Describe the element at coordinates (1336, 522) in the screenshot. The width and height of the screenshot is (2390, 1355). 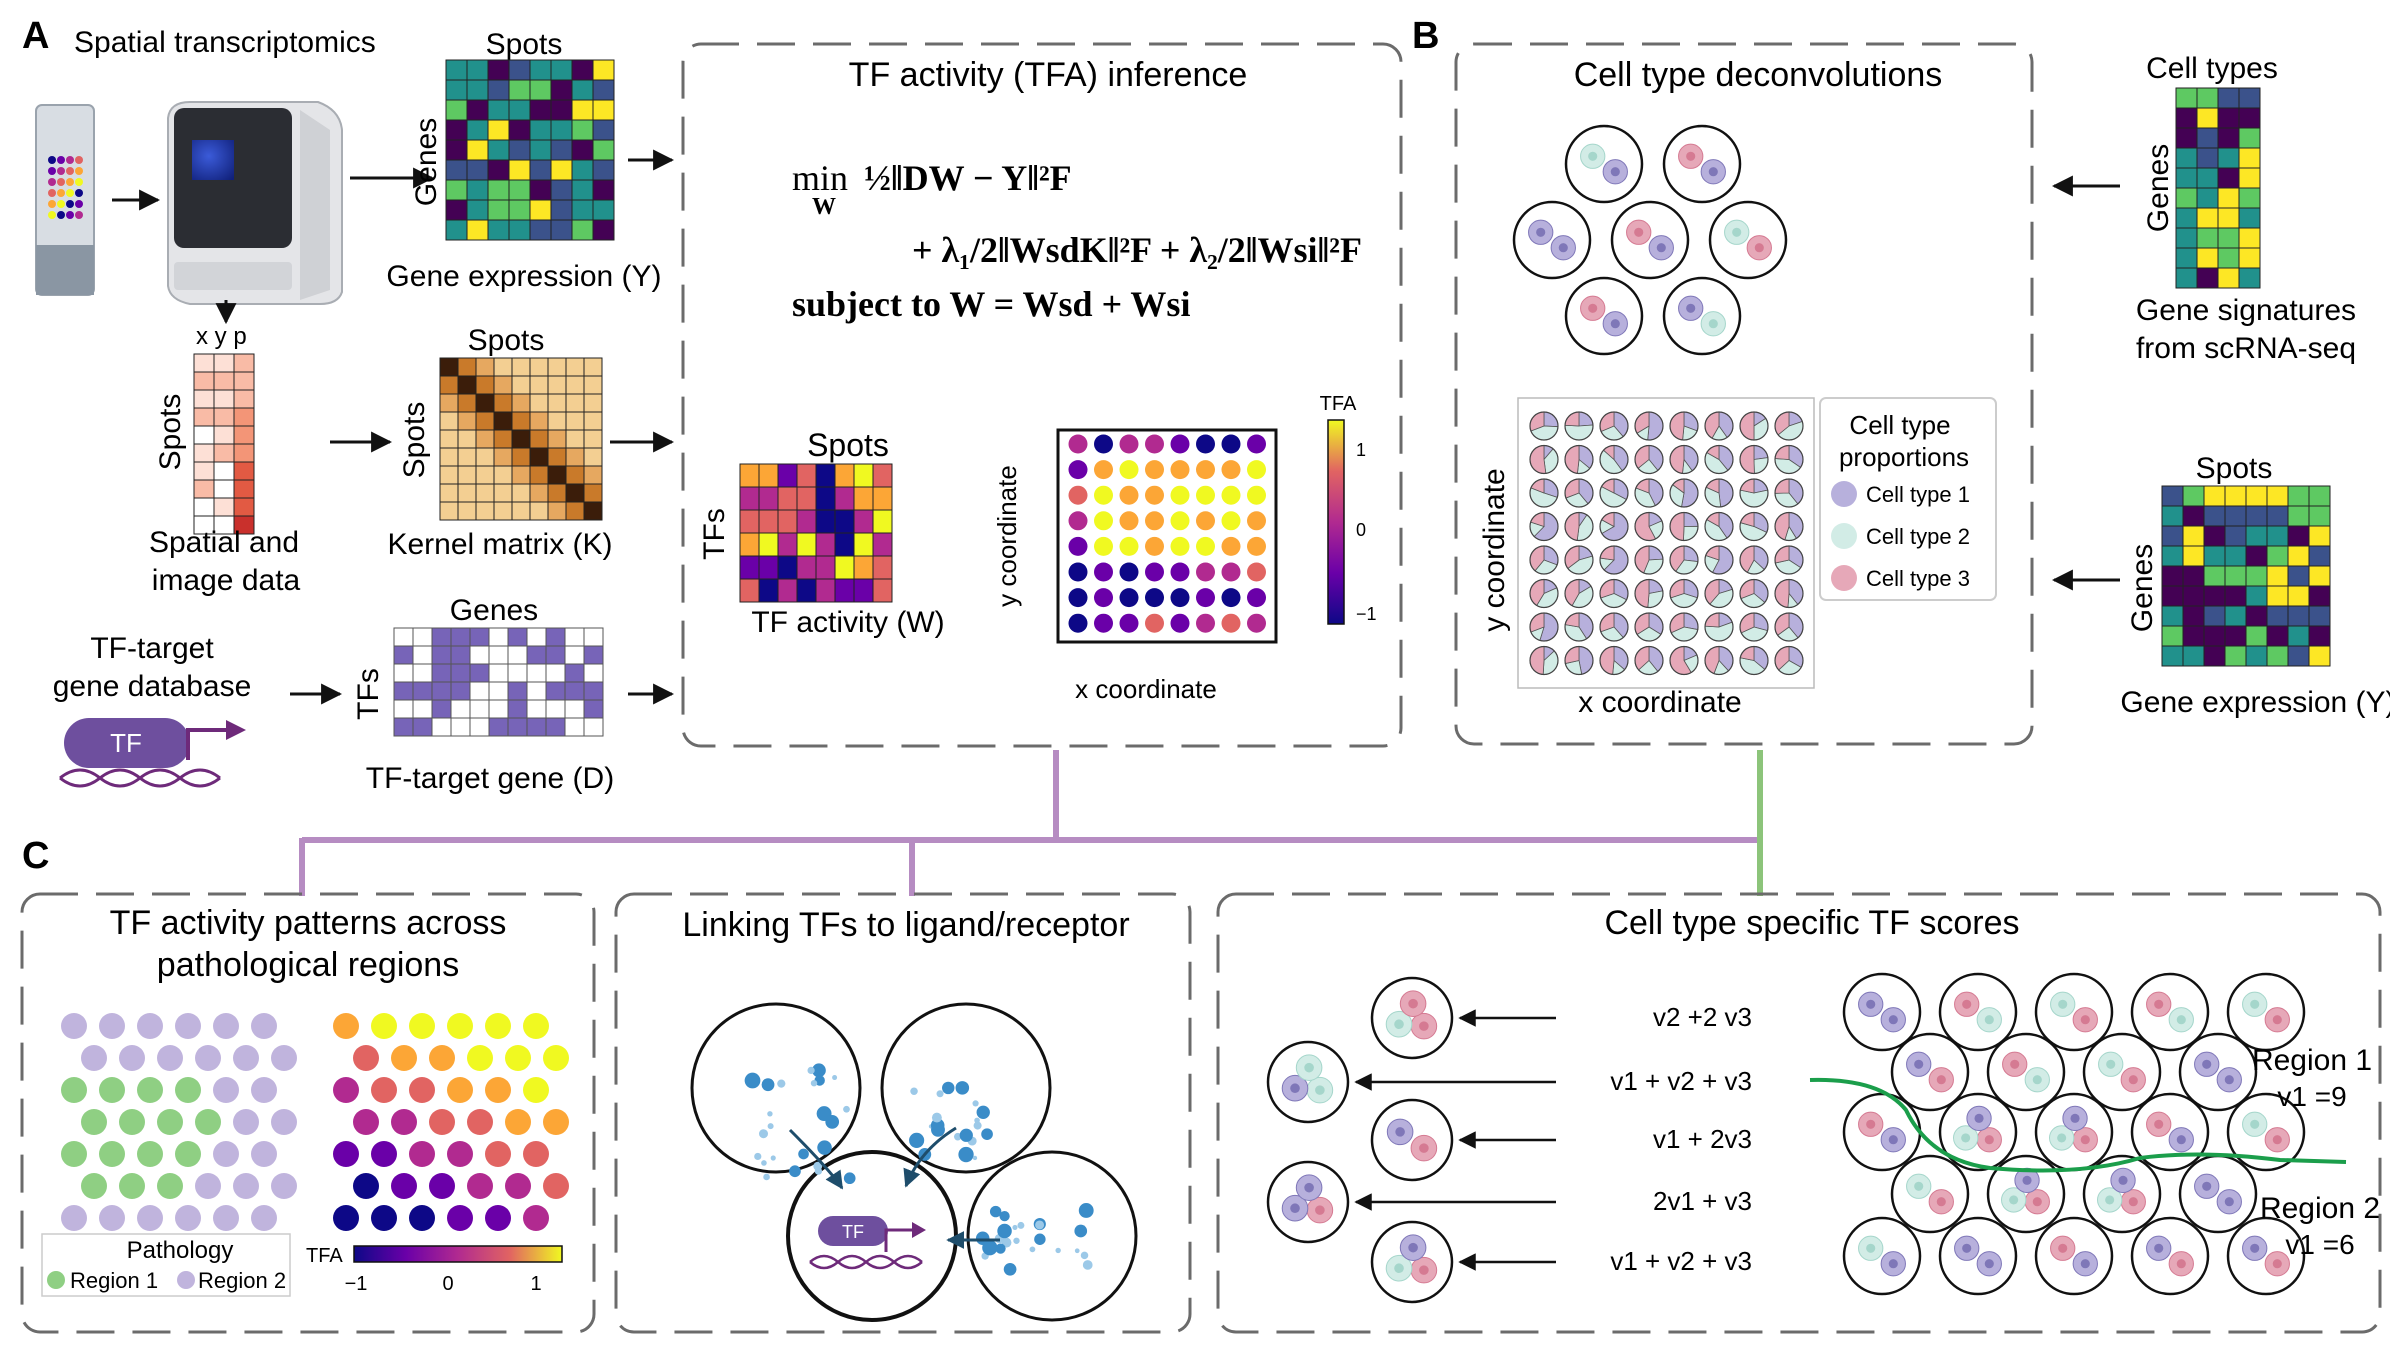
I see `tfa-colorbar` at that location.